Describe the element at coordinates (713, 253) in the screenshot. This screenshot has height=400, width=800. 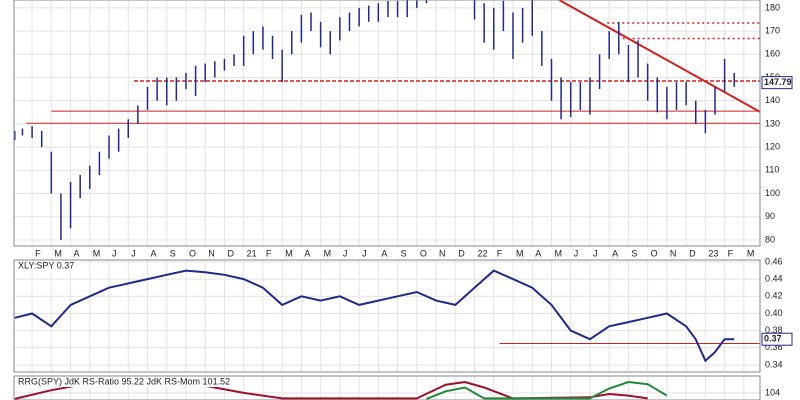
I see `x-tick-label: 23` at that location.